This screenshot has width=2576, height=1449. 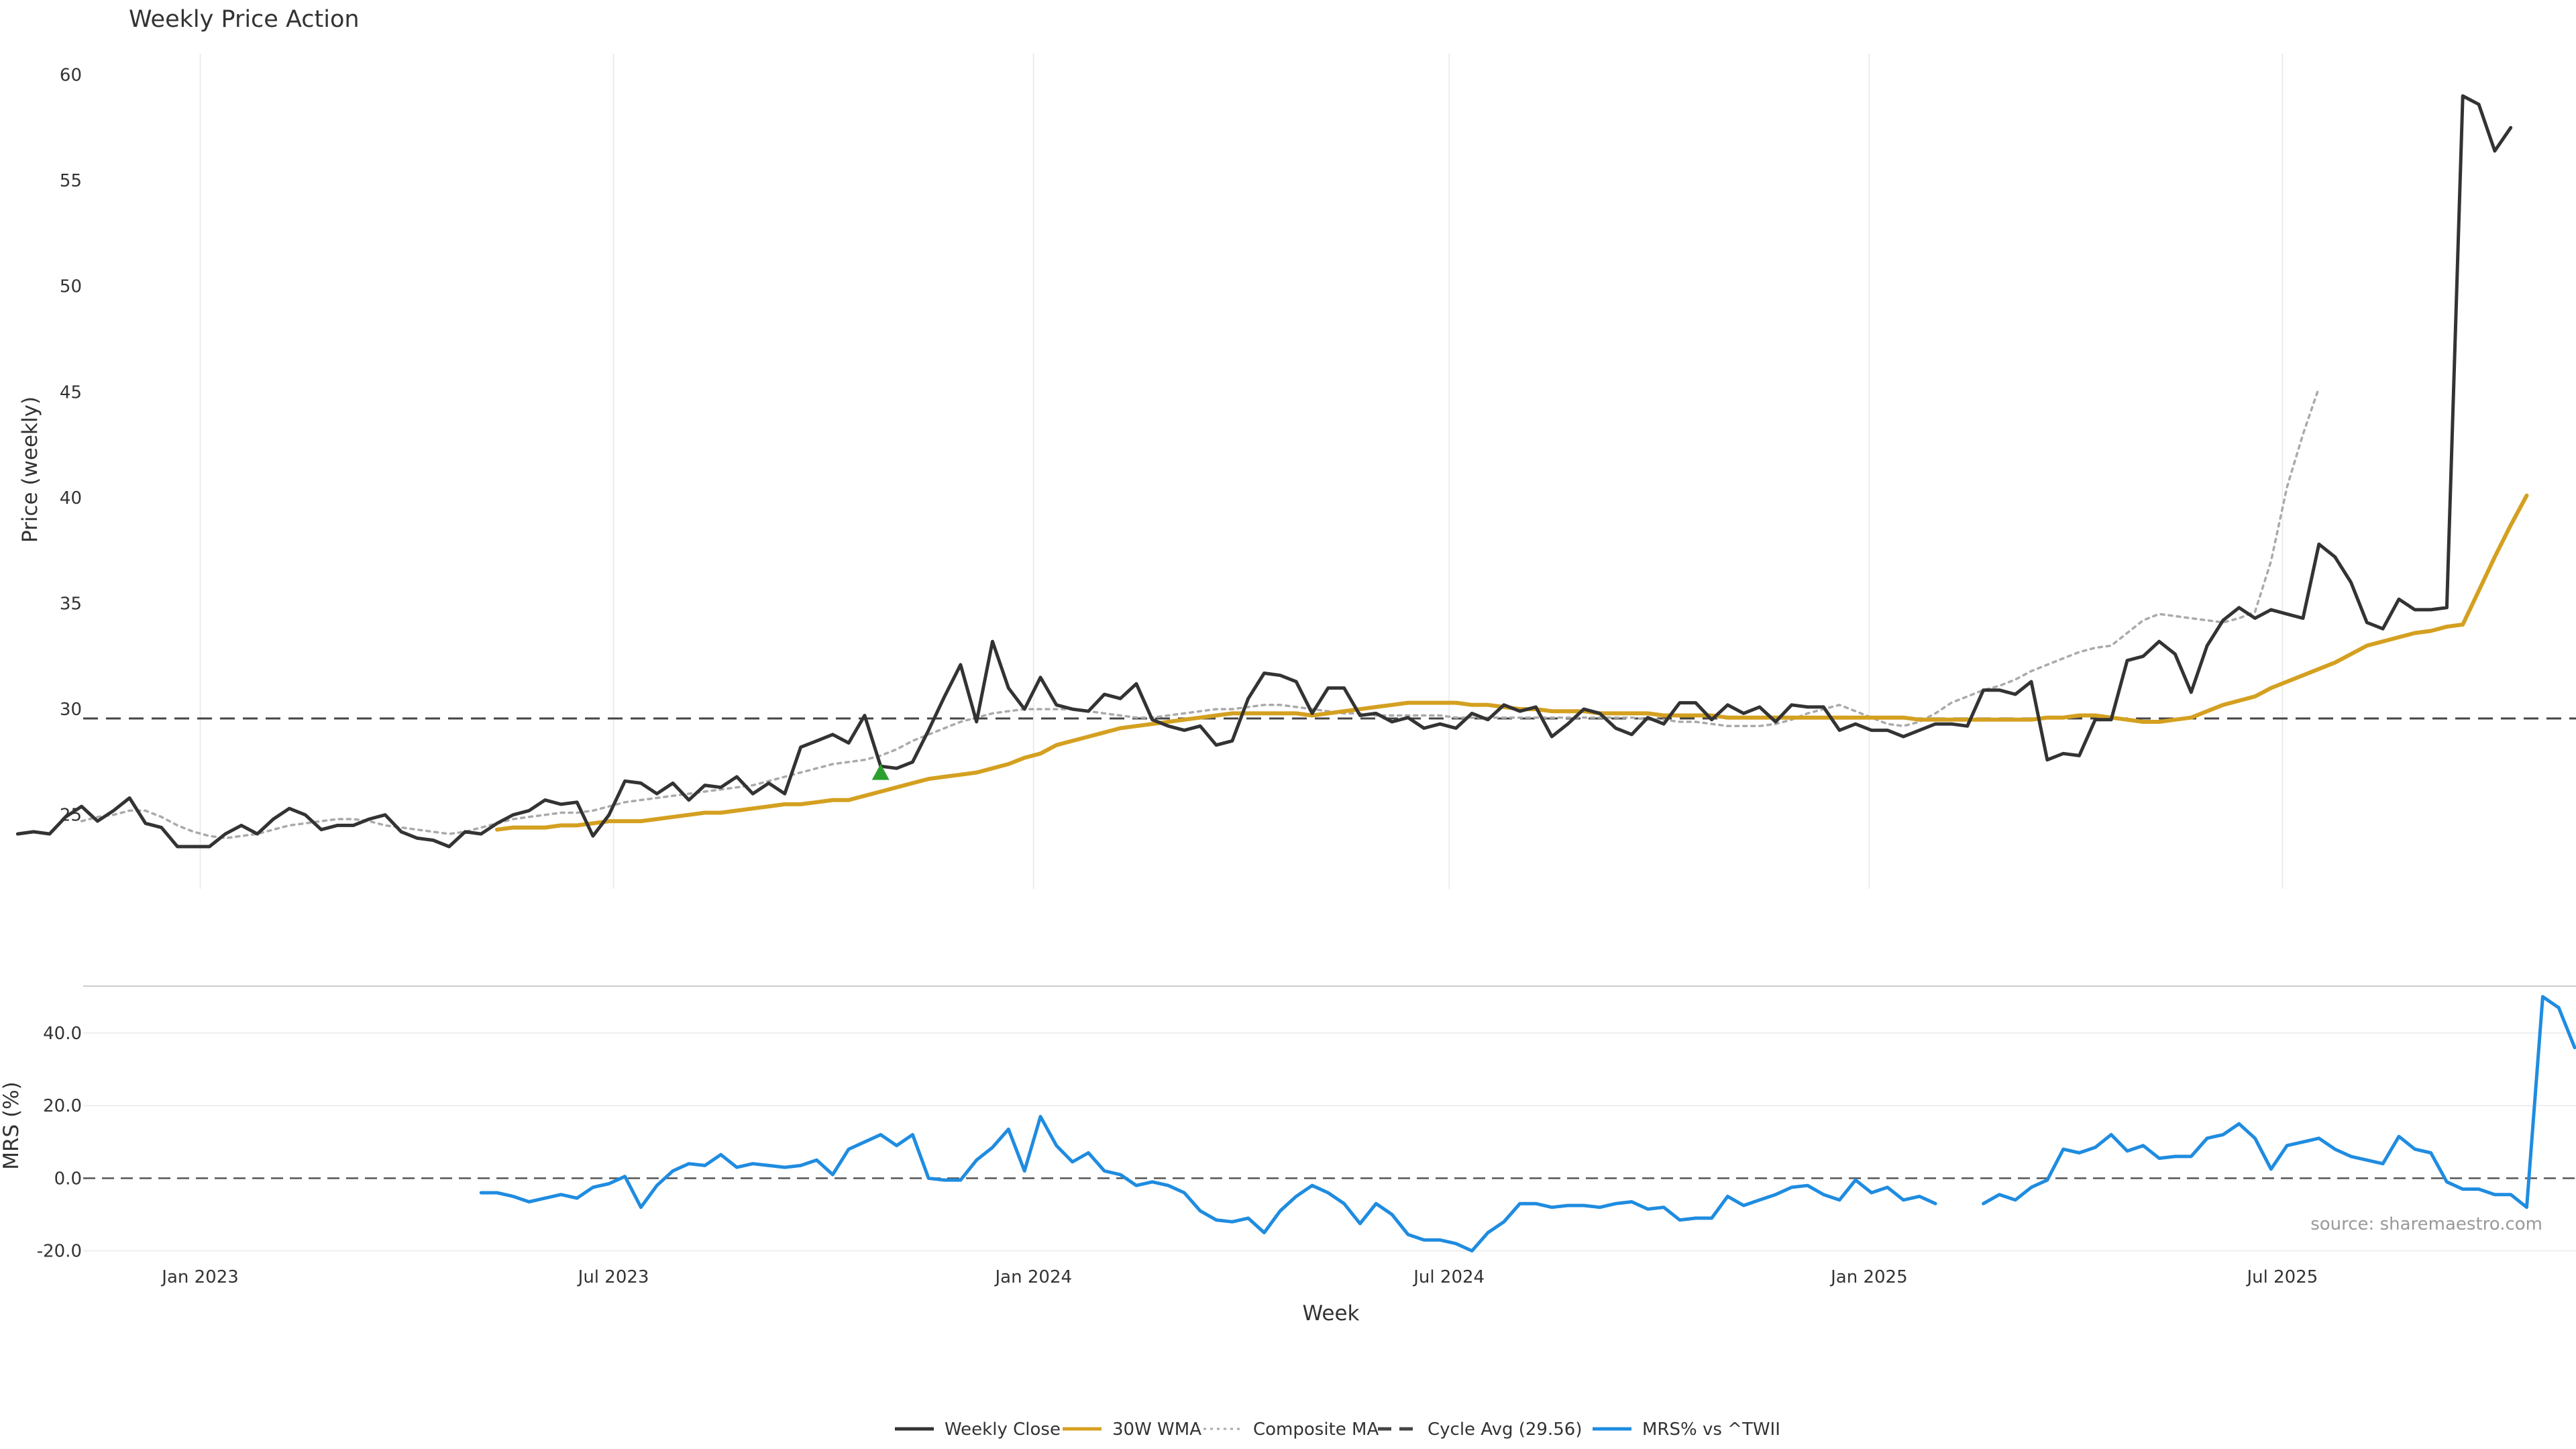 I want to click on x-tick-label: Jul 2024, so click(x=1448, y=1277).